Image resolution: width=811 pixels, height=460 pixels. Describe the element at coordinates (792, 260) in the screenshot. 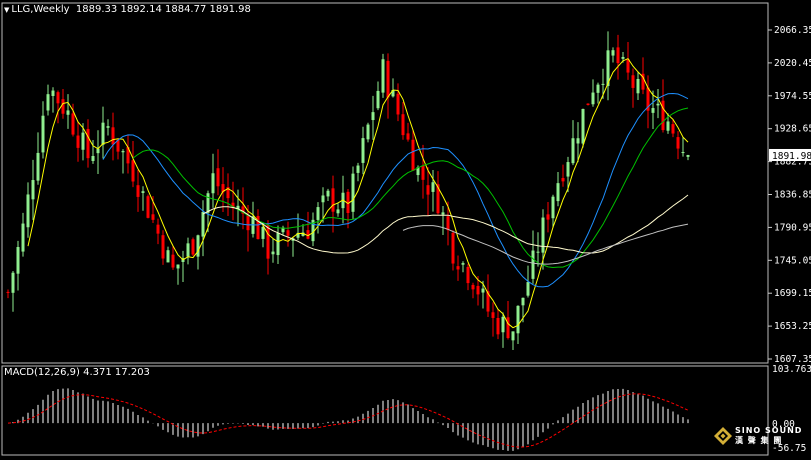

I see `price-tick-label: 1745.05` at that location.